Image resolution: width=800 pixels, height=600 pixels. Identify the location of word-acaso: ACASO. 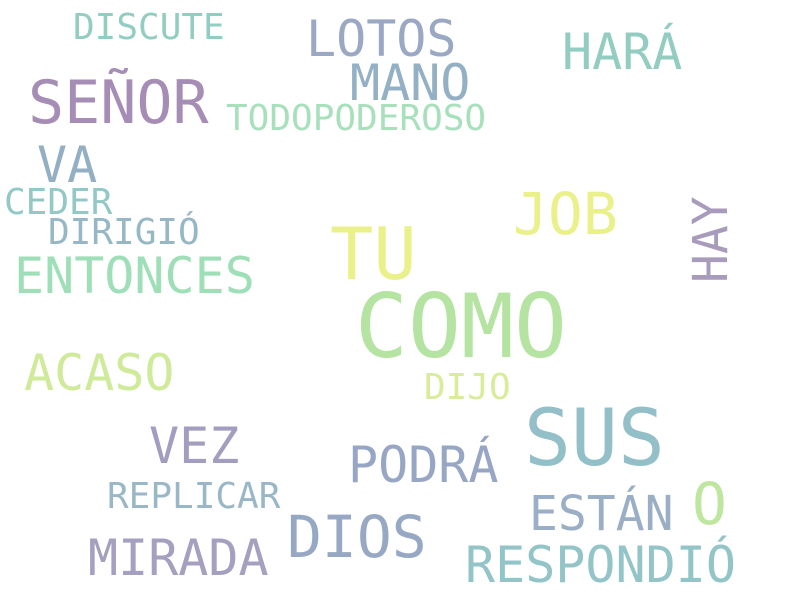
(99, 373).